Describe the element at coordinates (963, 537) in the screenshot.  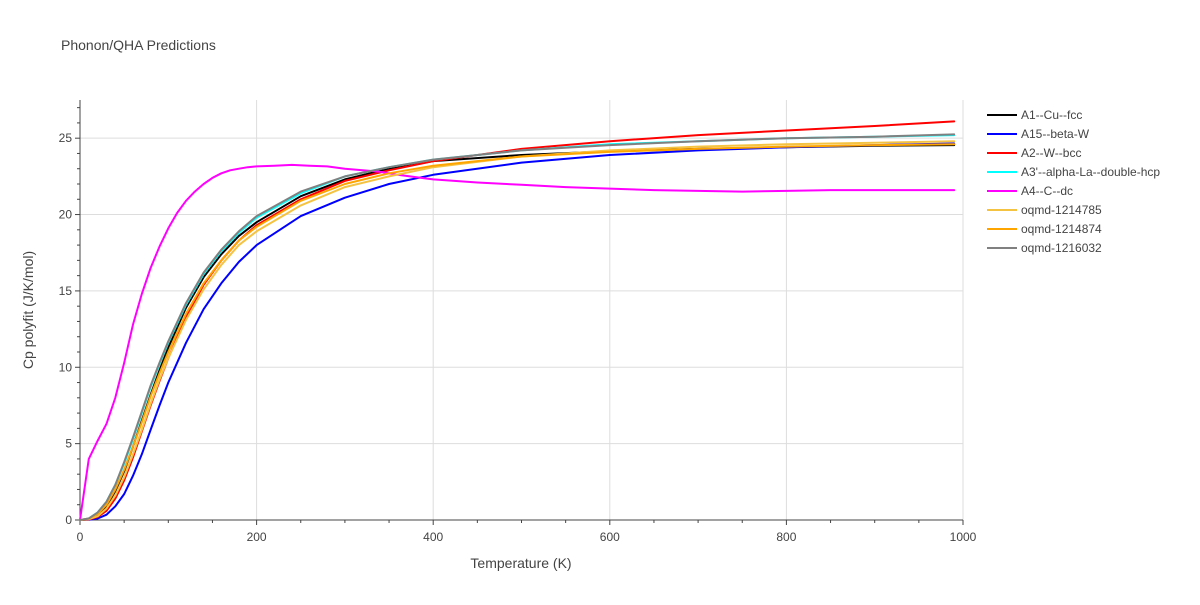
I see `x-tick-label: 1000` at that location.